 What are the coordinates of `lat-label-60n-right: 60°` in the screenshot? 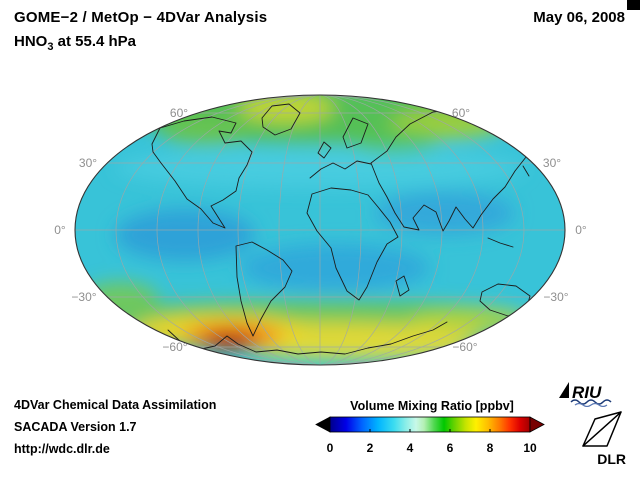 It's located at (461, 113).